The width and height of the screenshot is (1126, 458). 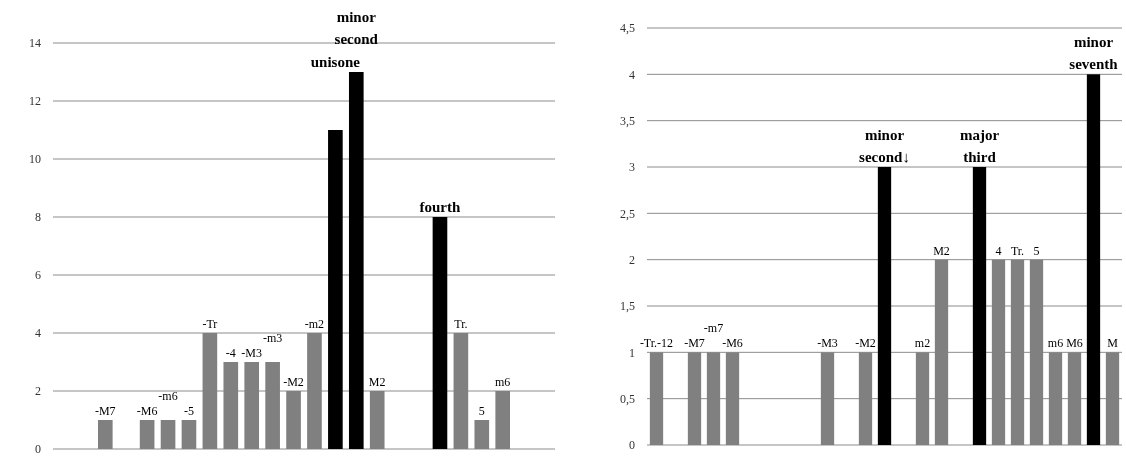 What do you see at coordinates (440, 207) in the screenshot?
I see `x-tick-label: fourth` at bounding box center [440, 207].